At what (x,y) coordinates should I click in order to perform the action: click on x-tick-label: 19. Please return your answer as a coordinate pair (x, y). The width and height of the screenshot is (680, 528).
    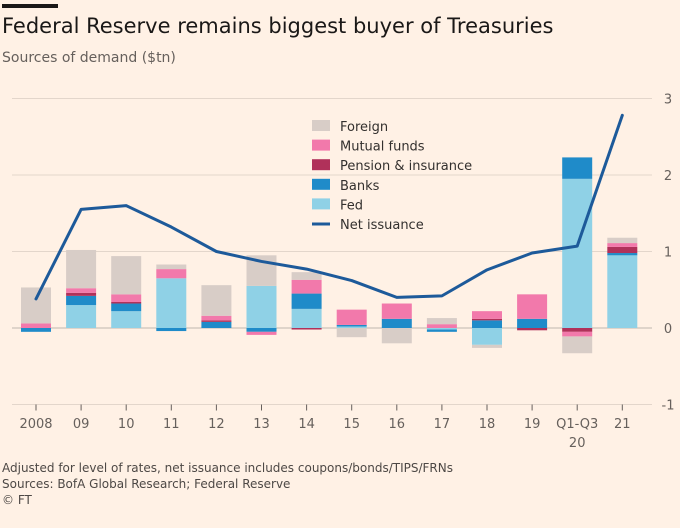
    Looking at the image, I should click on (532, 424).